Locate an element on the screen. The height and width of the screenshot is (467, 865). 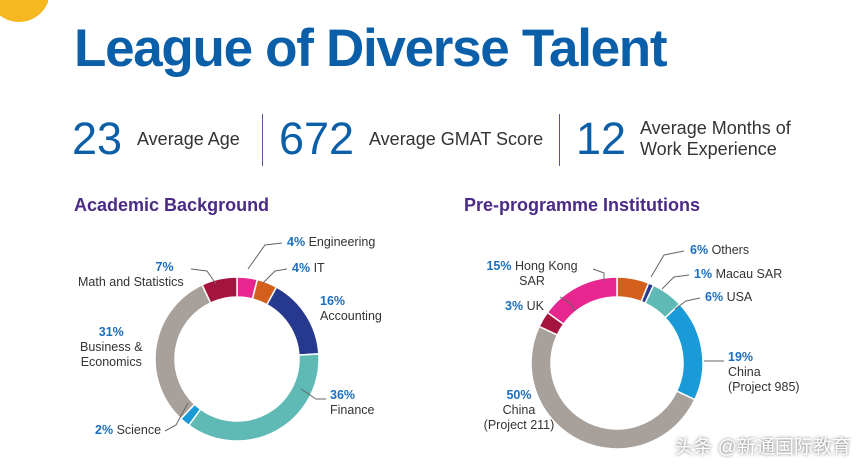
corner-decoration is located at coordinates (24, 11).